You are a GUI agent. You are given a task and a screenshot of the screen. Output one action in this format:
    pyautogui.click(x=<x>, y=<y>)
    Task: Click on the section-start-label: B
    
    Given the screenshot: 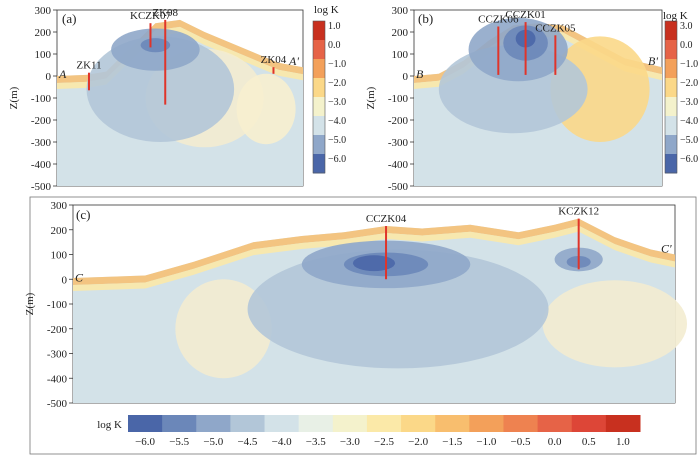 What is the action you would take?
    pyautogui.click(x=420, y=74)
    